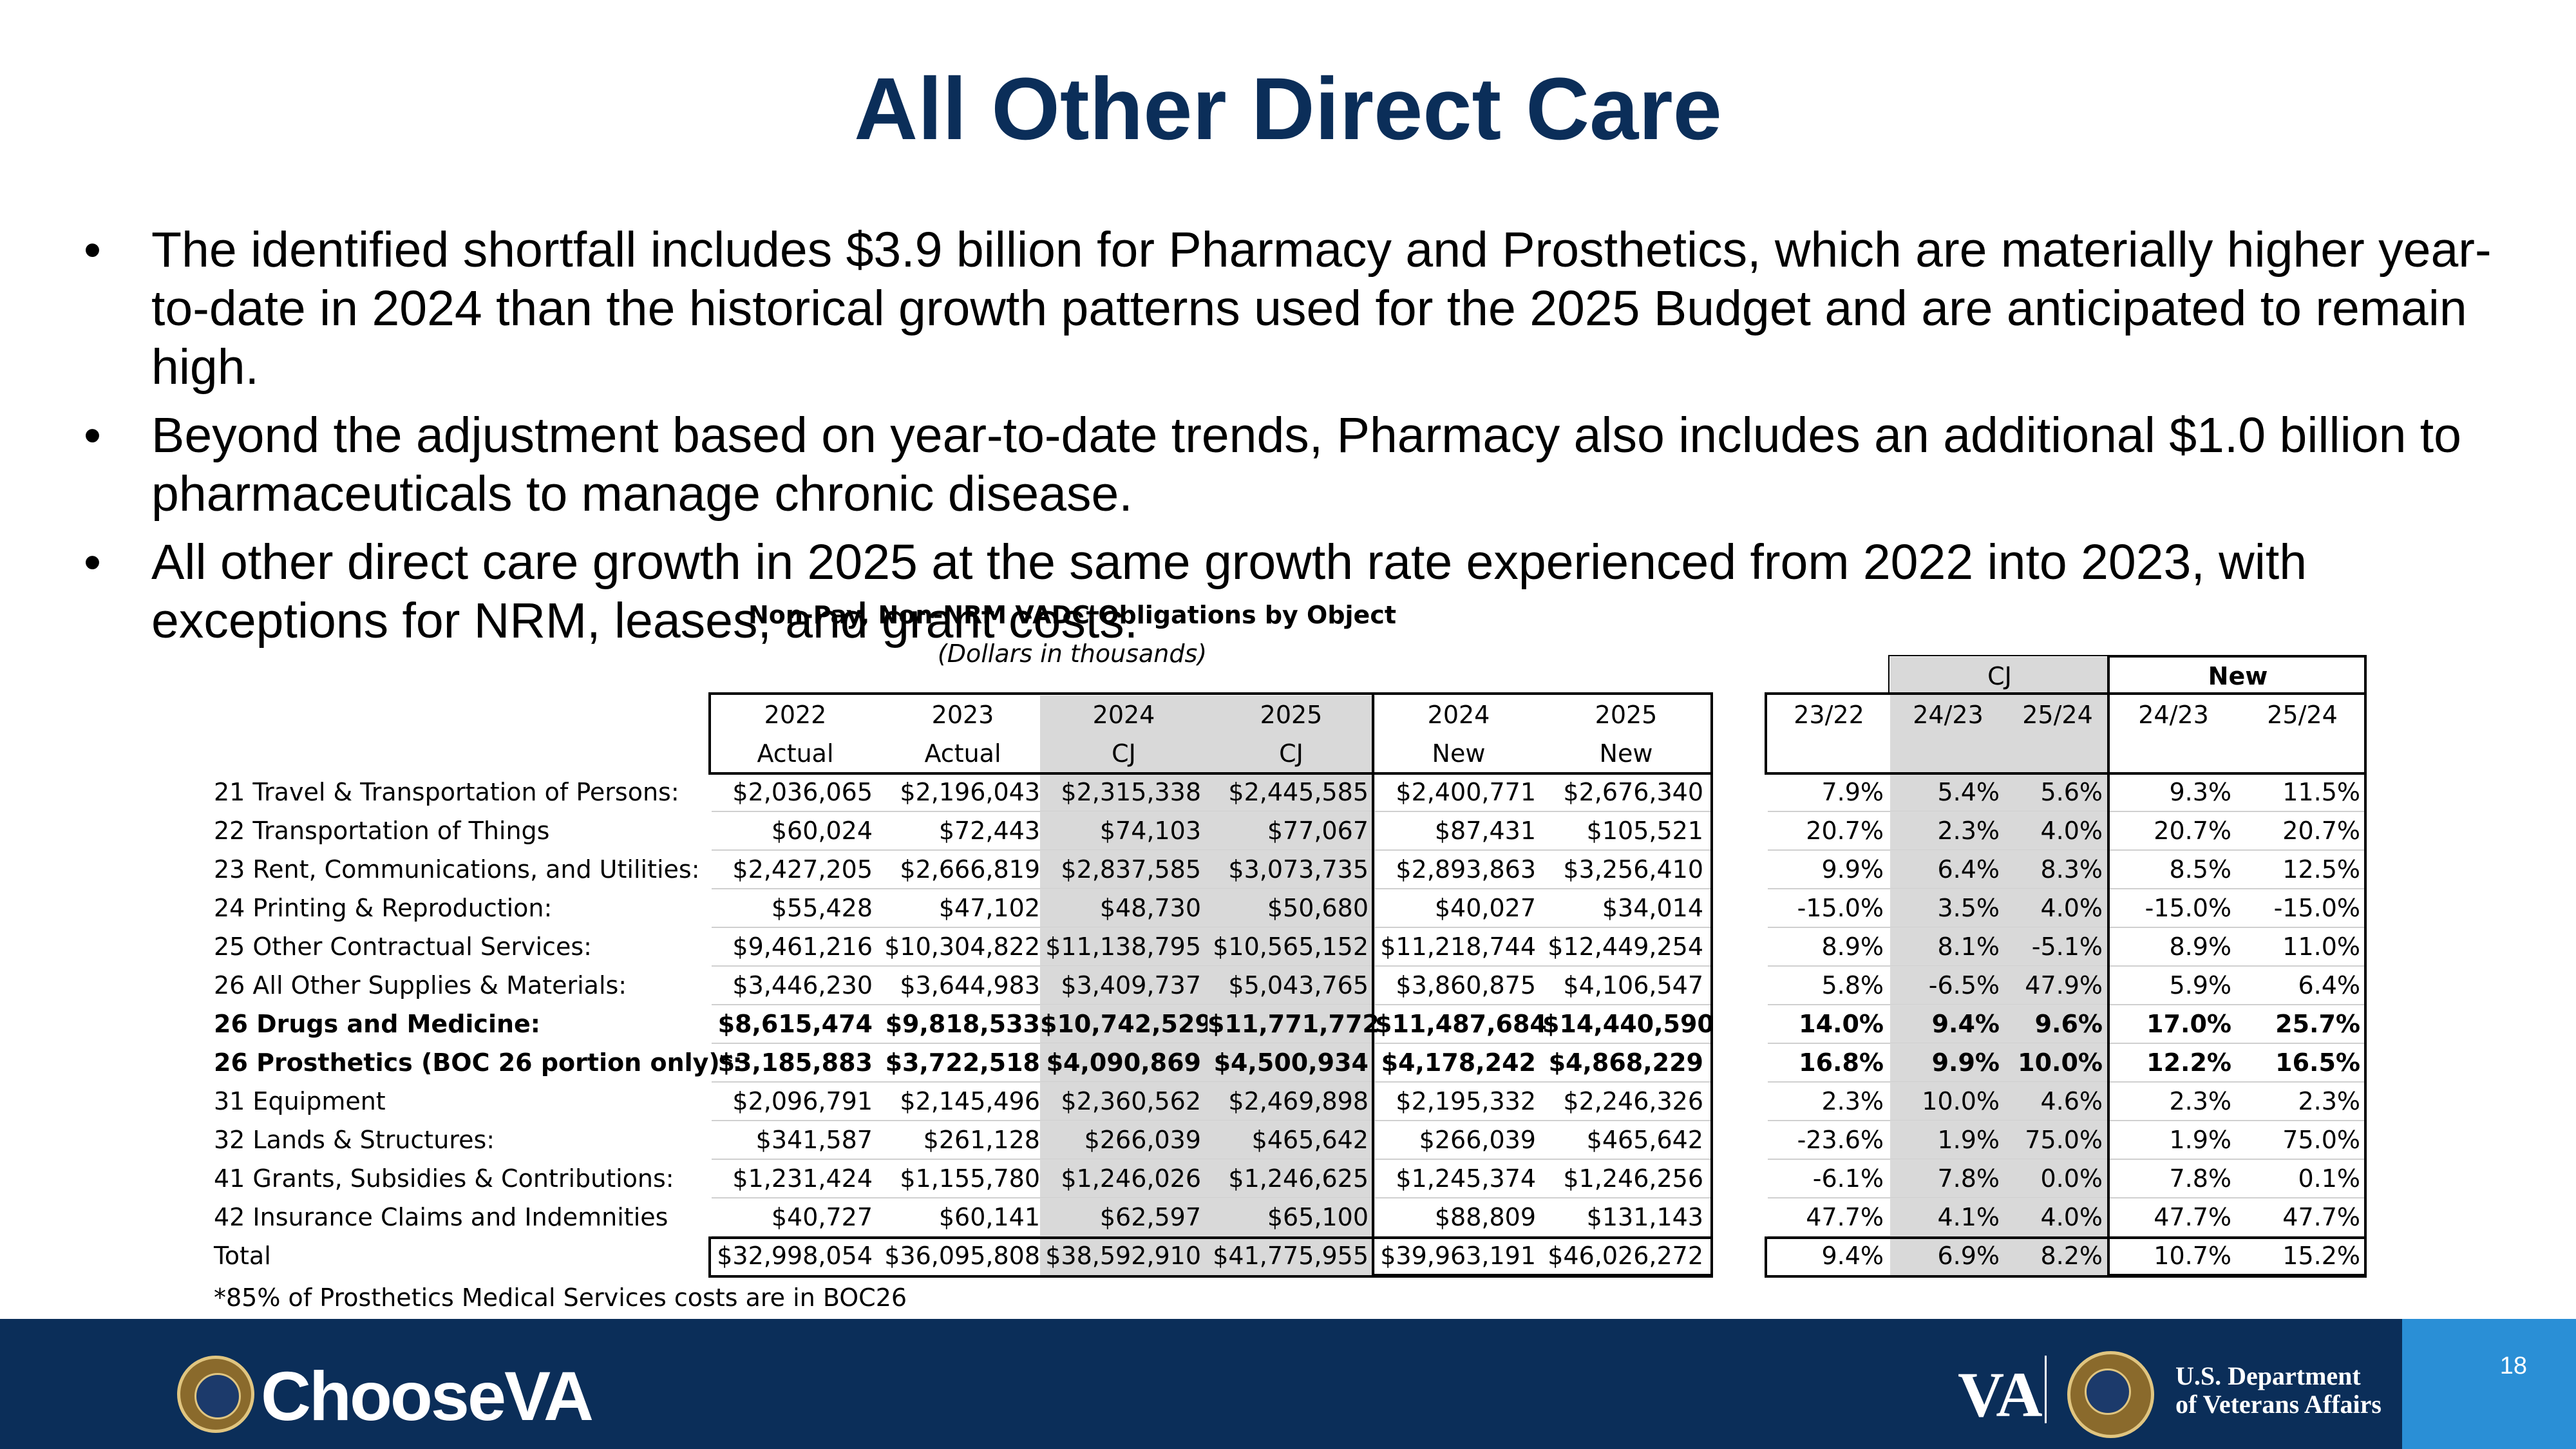 Image resolution: width=2576 pixels, height=1449 pixels. I want to click on table-cell-amount: $39,963,191, so click(1458, 1256).